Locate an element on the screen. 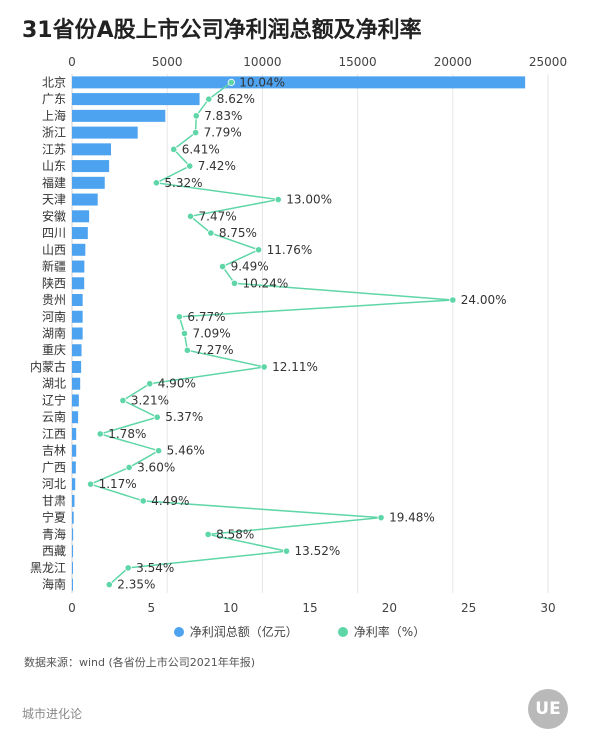  top-axis-tick-label: 25000 is located at coordinates (548, 62).